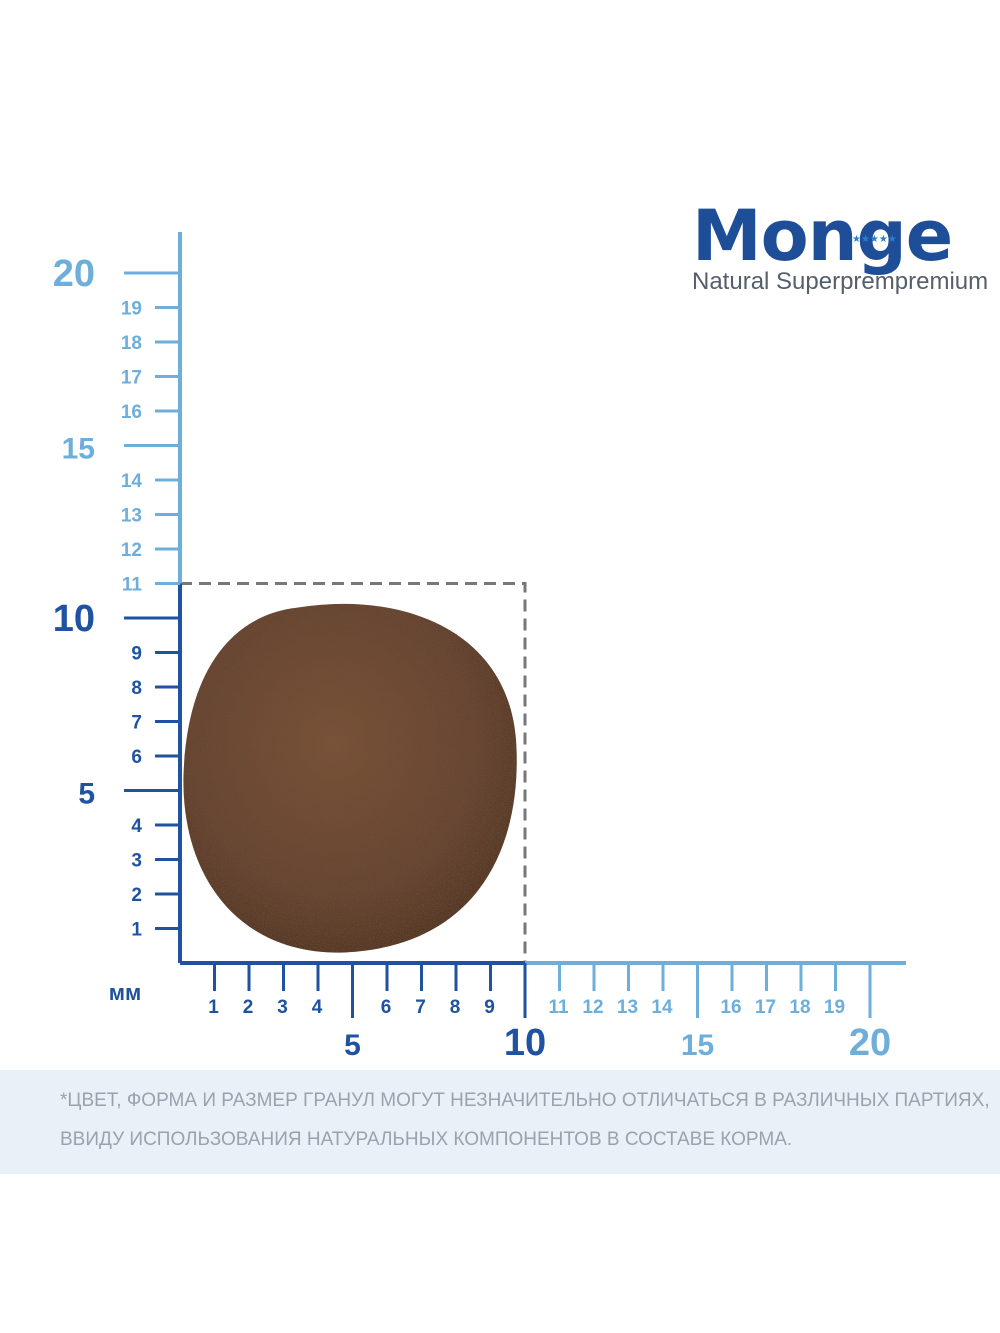 This screenshot has width=1000, height=1333. Describe the element at coordinates (455, 1007) in the screenshot. I see `x-tick-label: 8` at that location.